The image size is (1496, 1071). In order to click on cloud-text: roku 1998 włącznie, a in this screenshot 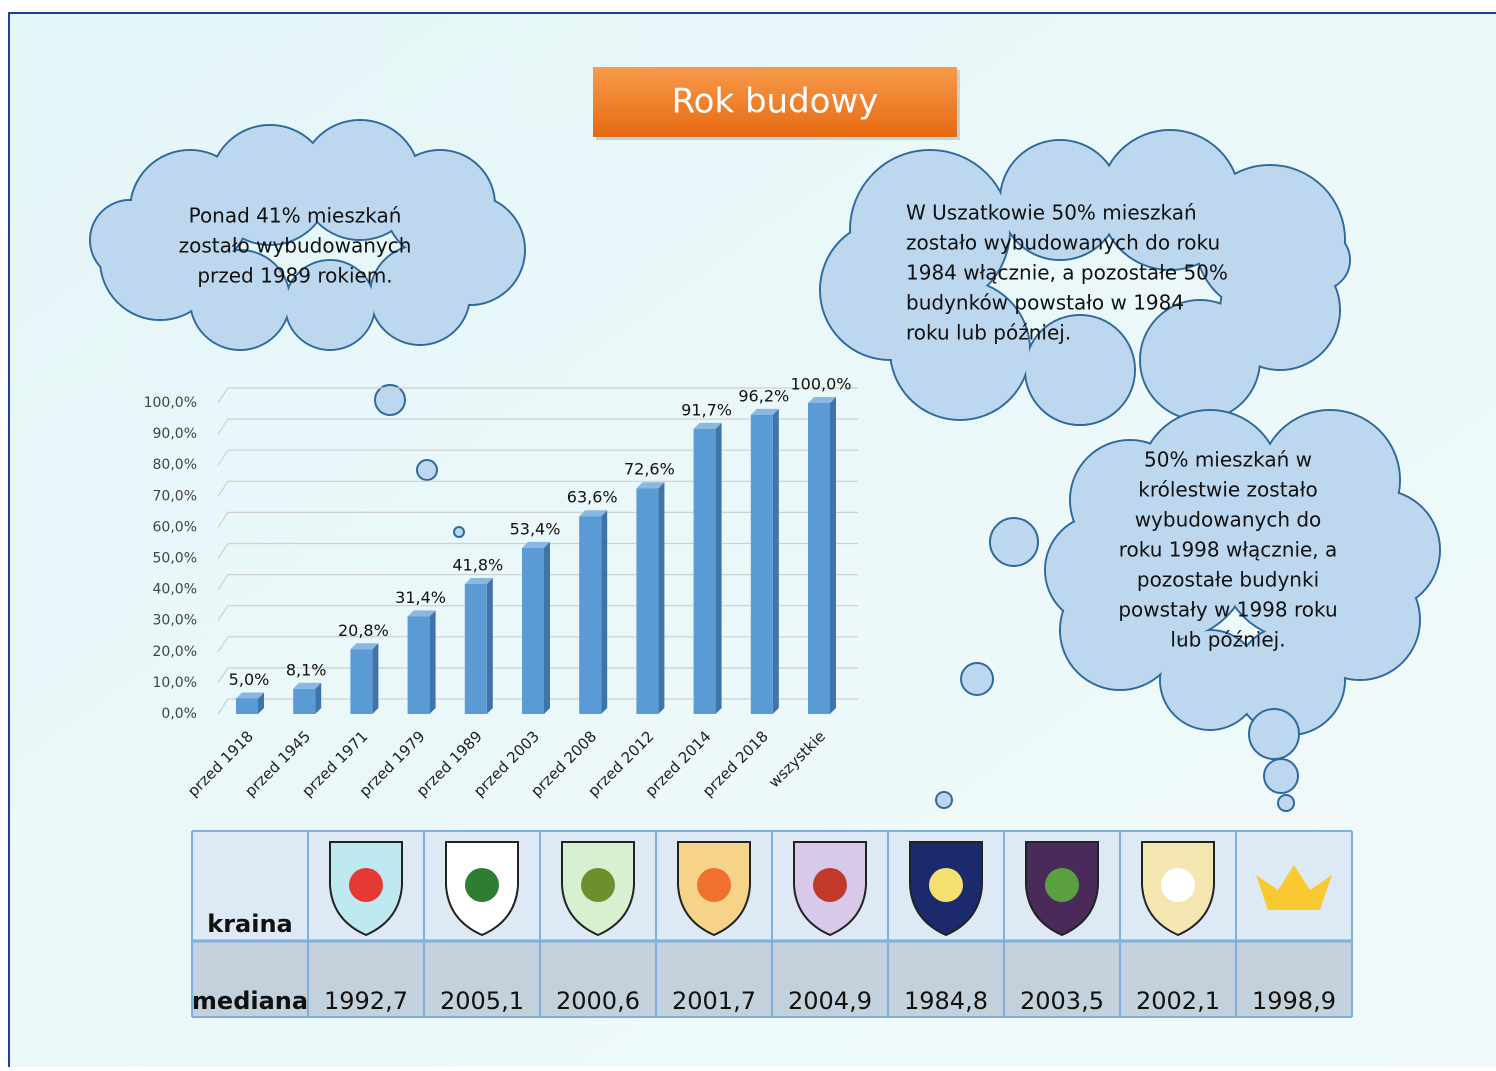, I will do `click(1228, 550)`.